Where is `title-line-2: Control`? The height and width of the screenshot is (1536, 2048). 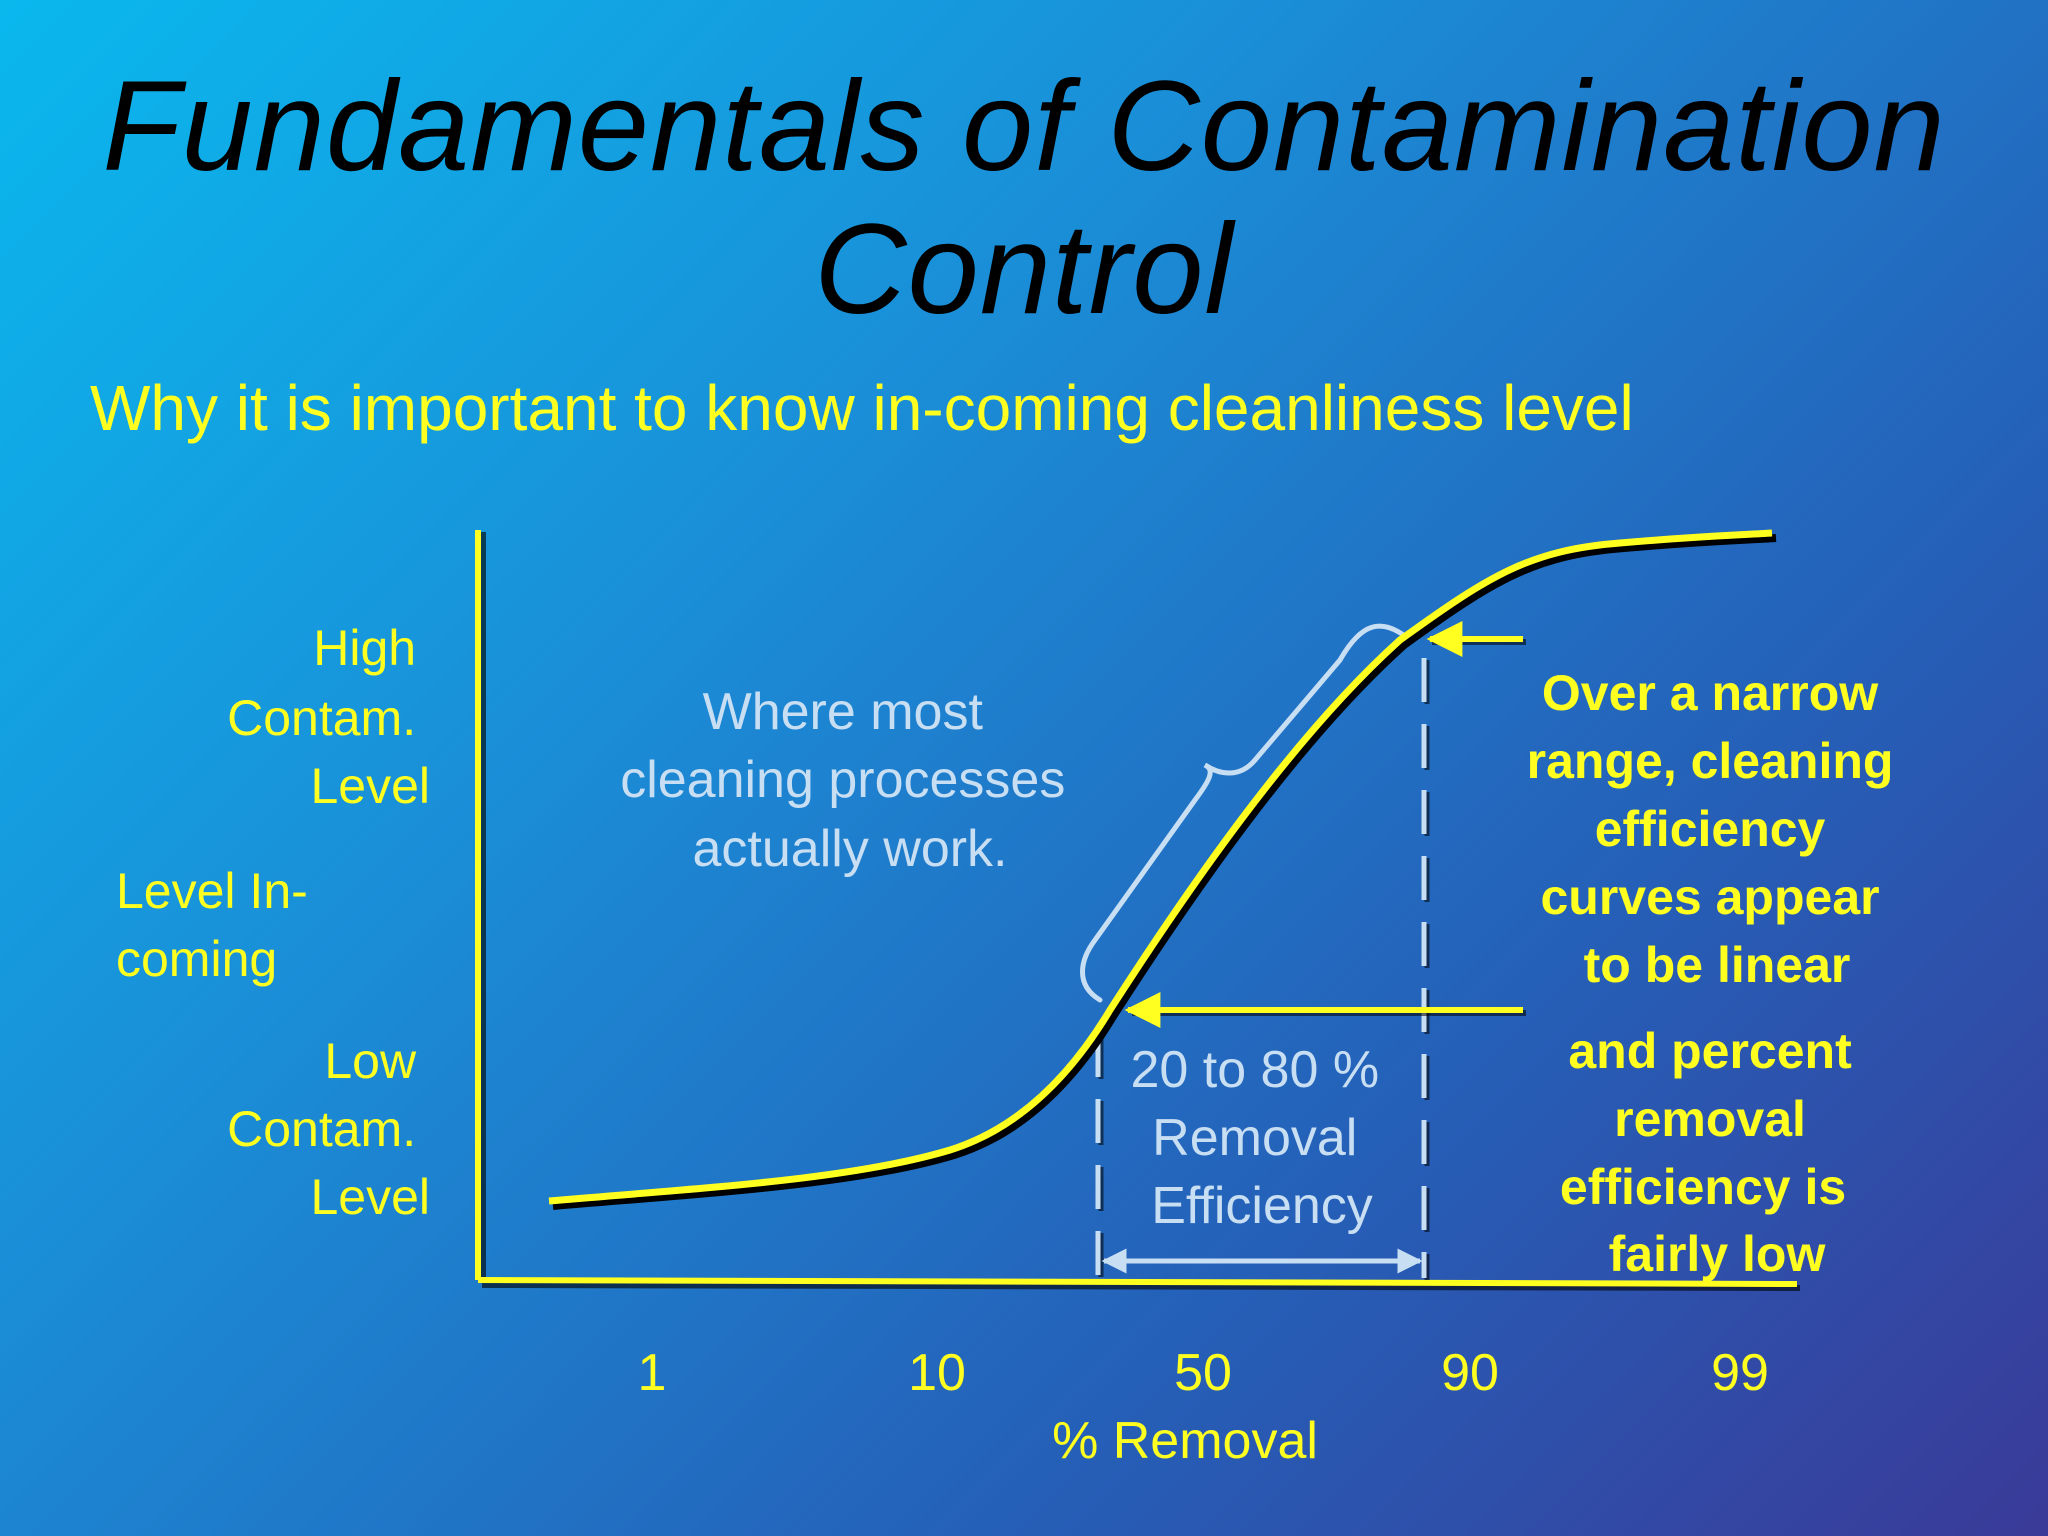 title-line-2: Control is located at coordinates (1024, 269).